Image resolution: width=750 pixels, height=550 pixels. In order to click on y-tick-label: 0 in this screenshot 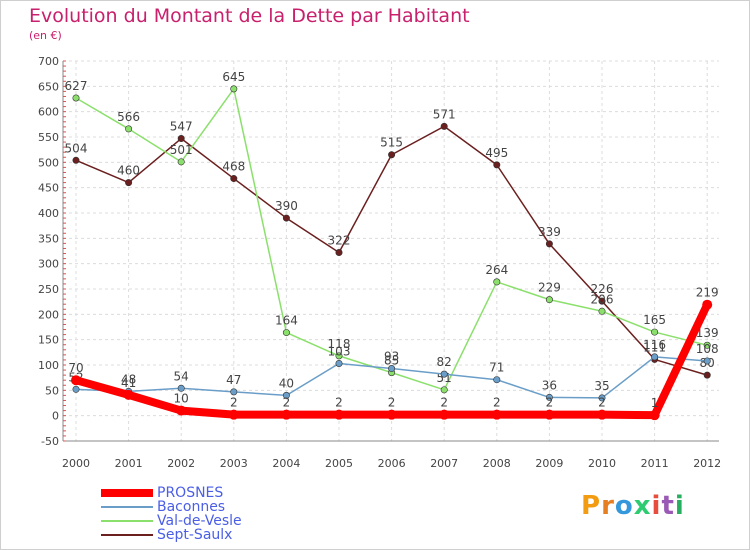, I will do `click(55, 416)`.